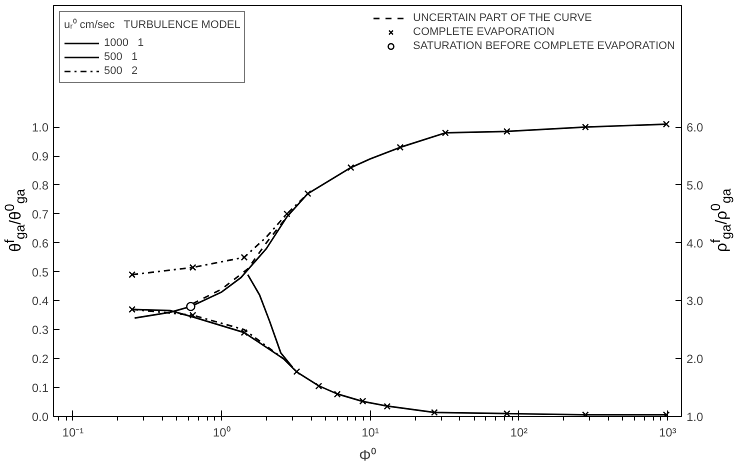  What do you see at coordinates (40, 243) in the screenshot?
I see `y-tick-label: 0.6` at bounding box center [40, 243].